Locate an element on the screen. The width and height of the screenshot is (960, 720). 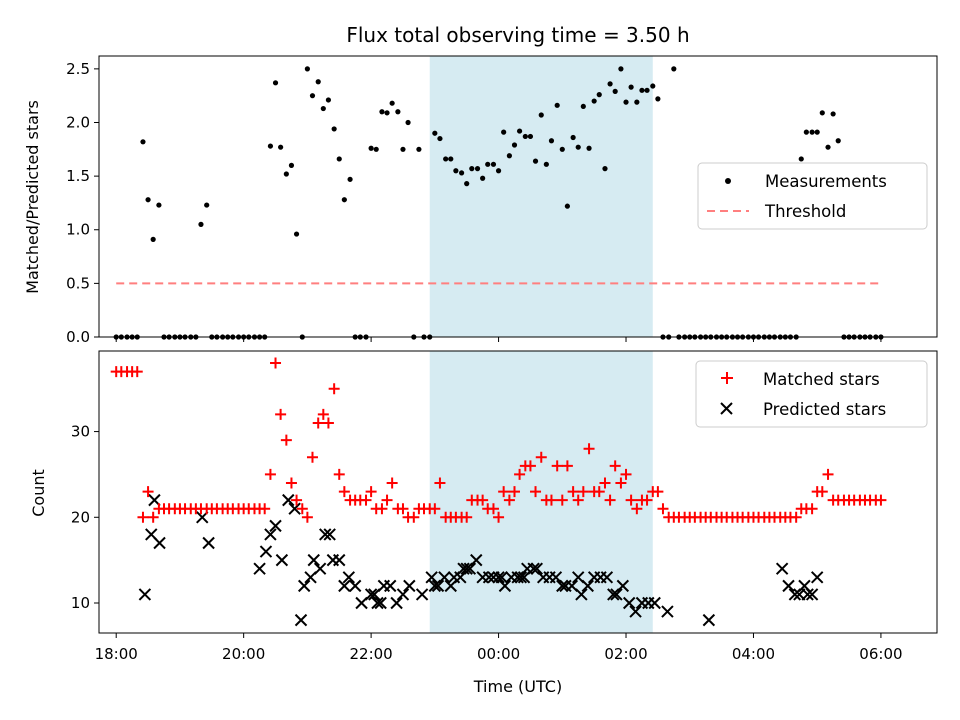
predicted-star-points is located at coordinates (481, 560).